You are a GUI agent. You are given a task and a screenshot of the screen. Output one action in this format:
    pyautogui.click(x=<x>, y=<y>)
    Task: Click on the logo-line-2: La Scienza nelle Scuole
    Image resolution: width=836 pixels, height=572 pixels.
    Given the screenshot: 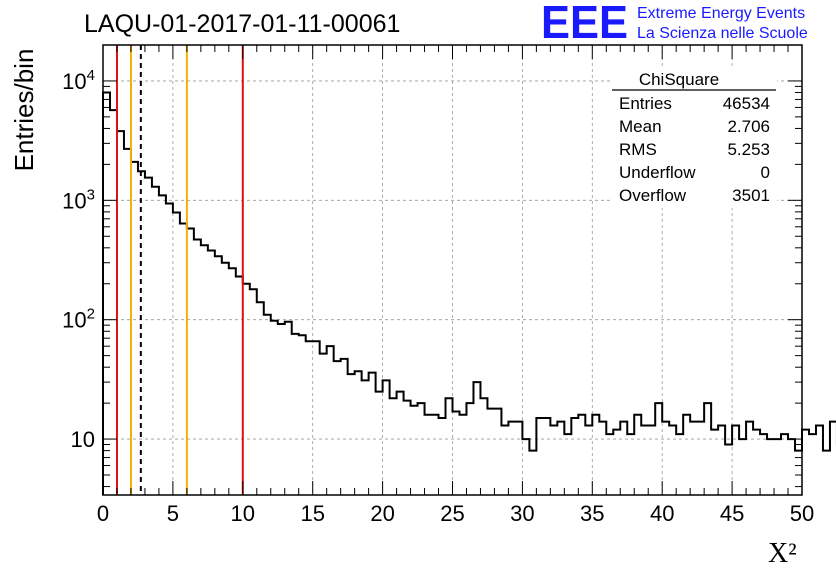 What is the action you would take?
    pyautogui.click(x=722, y=33)
    